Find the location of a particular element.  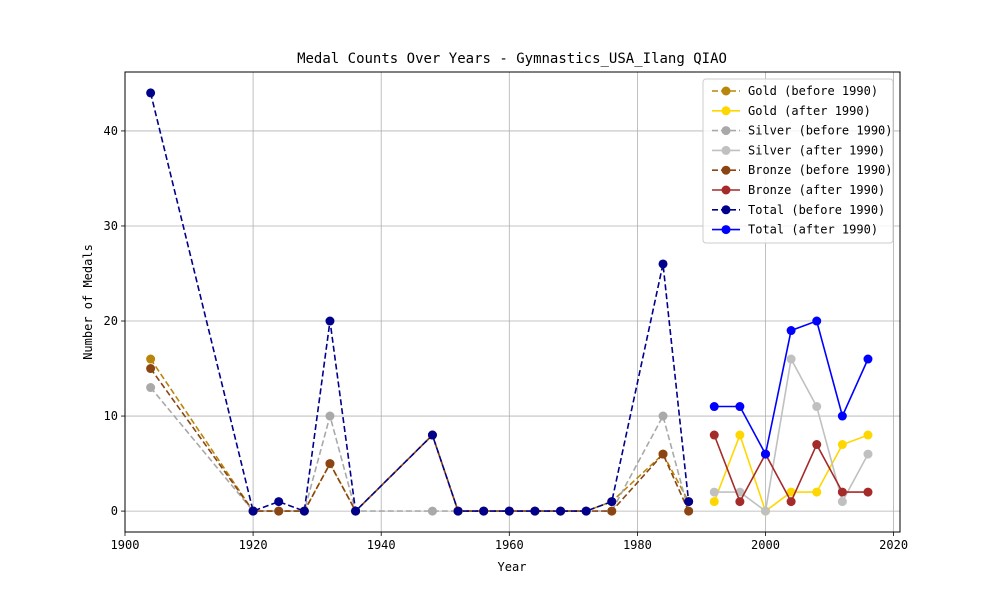

y-tick-label: 0 is located at coordinates (114, 511).